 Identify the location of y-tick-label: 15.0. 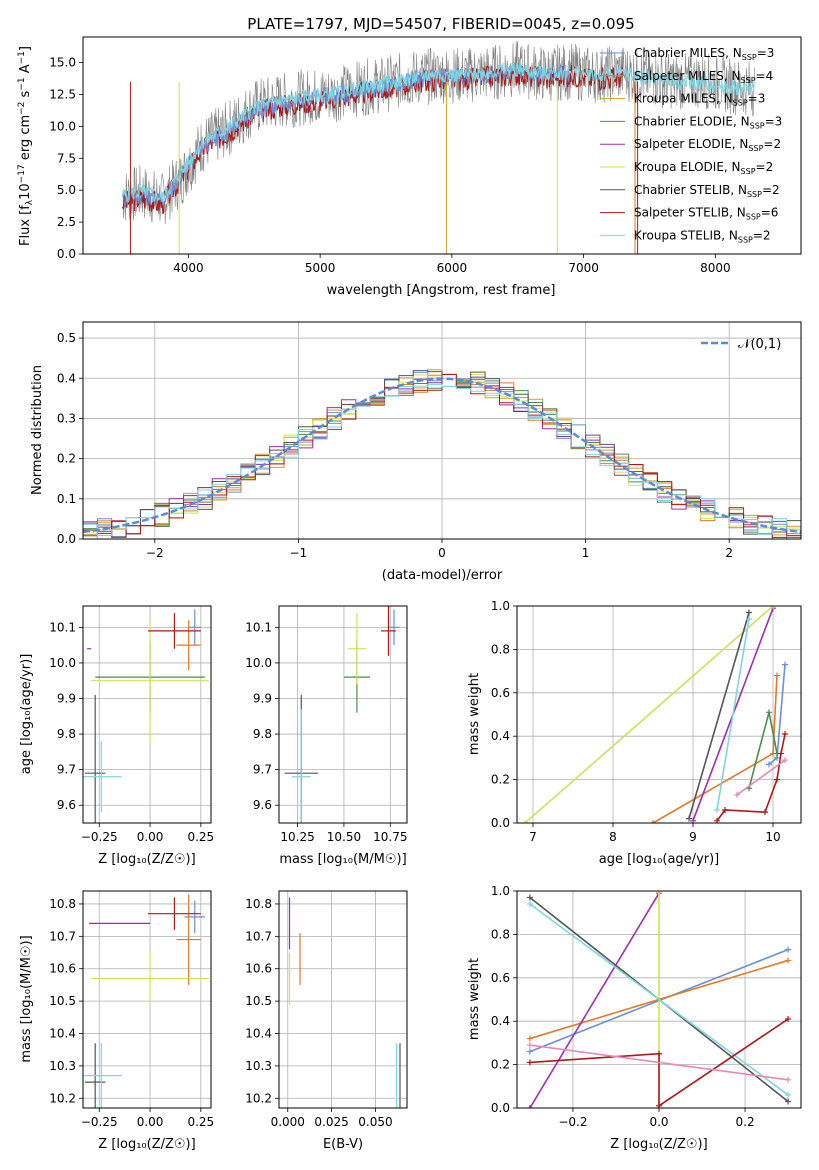
(62, 63).